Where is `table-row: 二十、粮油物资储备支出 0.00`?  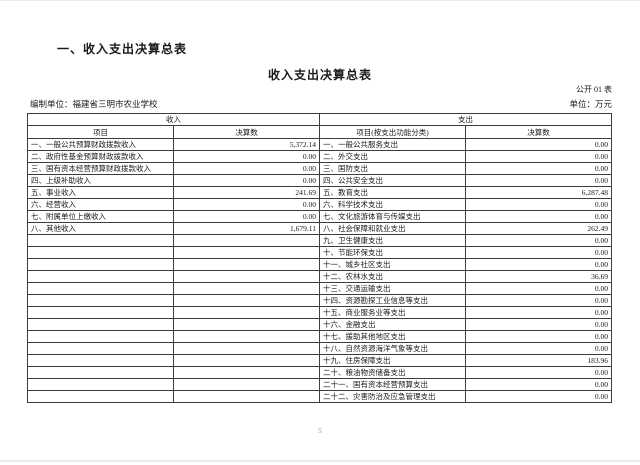 table-row: 二十、粮油物资储备支出 0.00 is located at coordinates (319, 372).